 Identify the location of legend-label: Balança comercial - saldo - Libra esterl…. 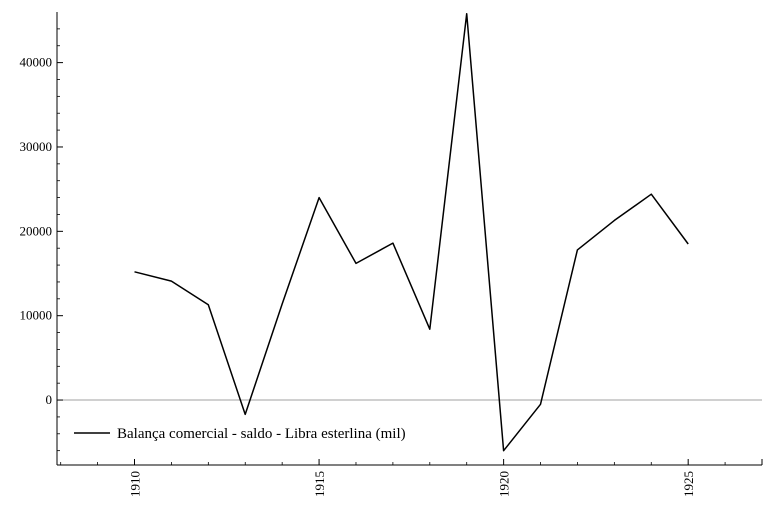
(261, 434).